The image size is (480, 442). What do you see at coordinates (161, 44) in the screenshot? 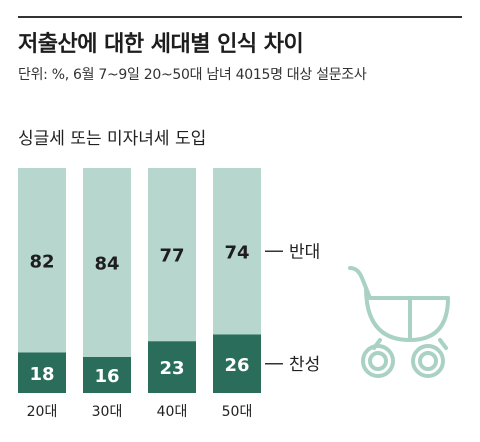
I see `page-title: 저출산에 대한 세대별 인식 차이` at bounding box center [161, 44].